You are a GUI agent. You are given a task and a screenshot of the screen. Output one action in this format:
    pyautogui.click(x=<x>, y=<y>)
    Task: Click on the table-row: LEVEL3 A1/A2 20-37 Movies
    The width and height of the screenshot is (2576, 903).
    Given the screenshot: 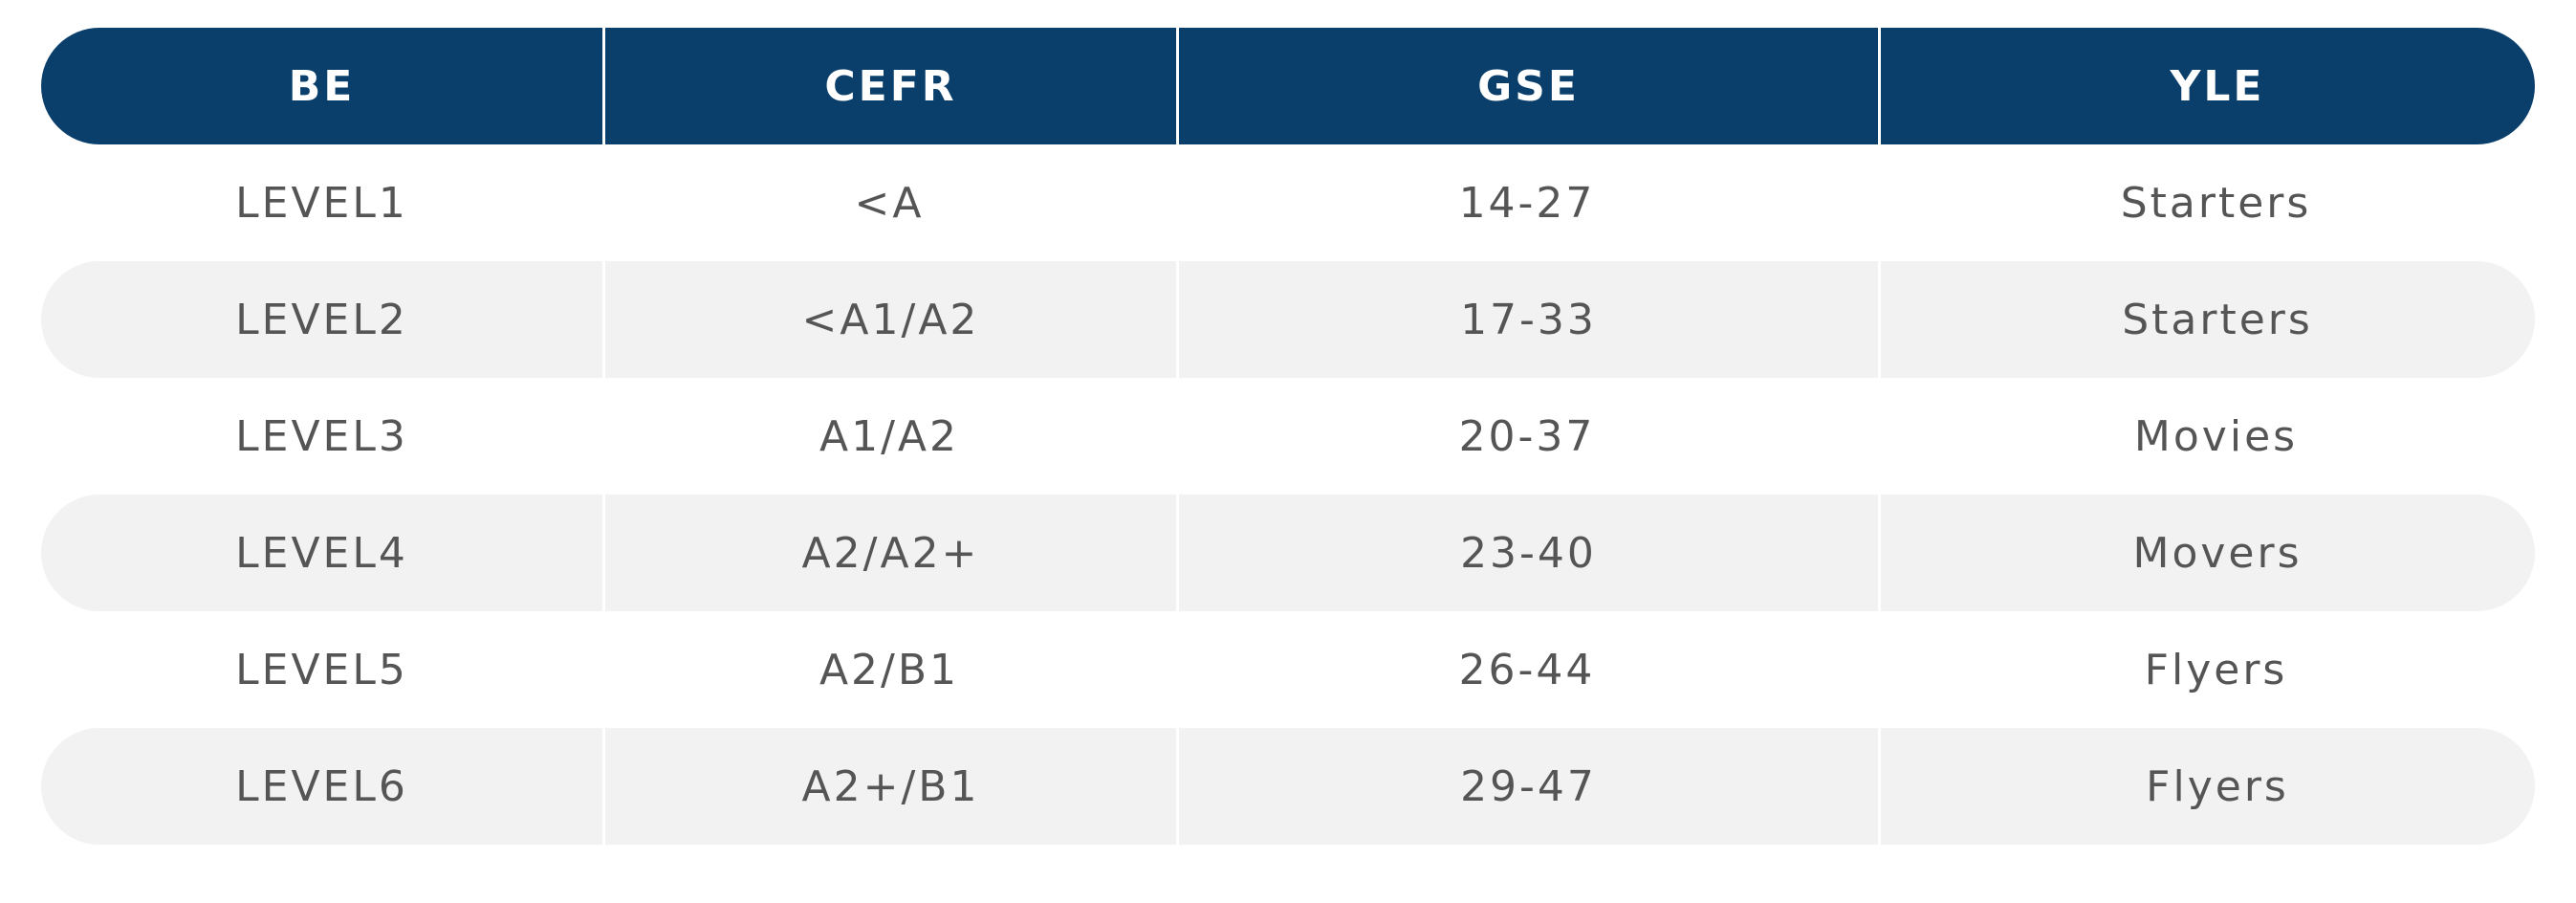 What is the action you would take?
    pyautogui.click(x=1288, y=436)
    